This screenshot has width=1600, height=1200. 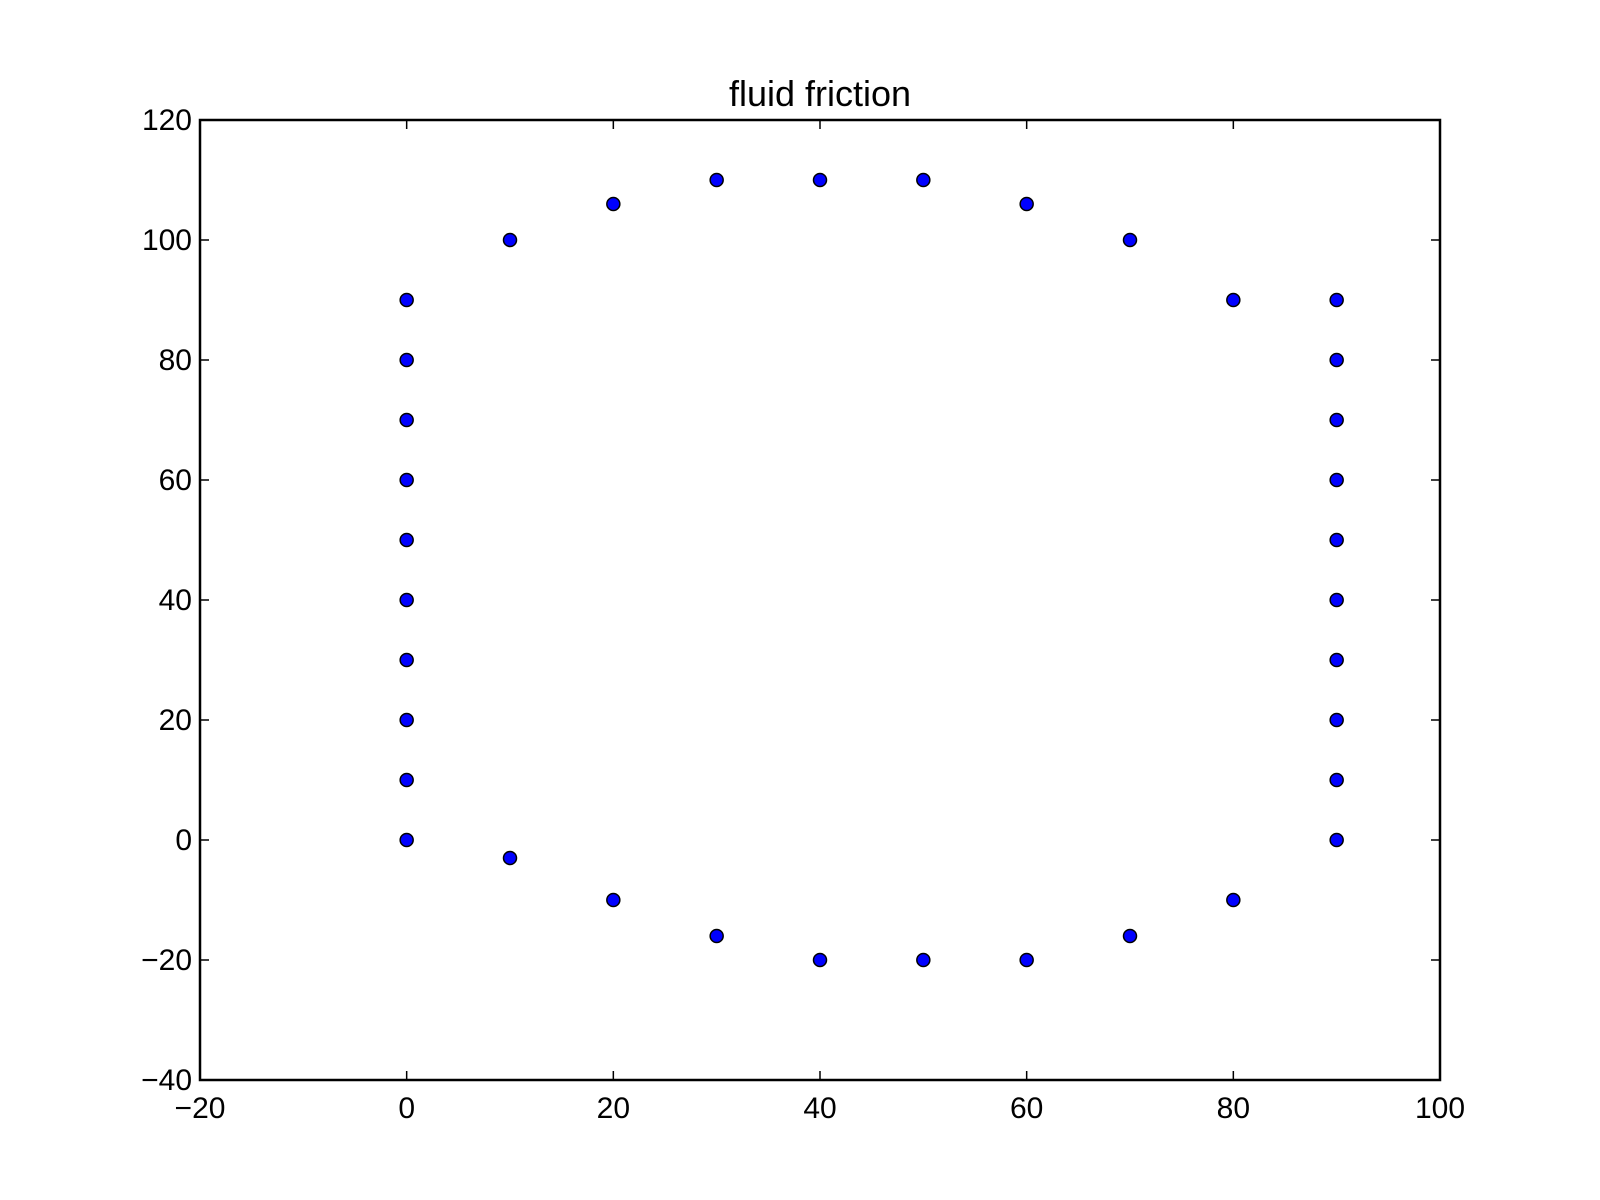 What do you see at coordinates (819, 1108) in the screenshot?
I see `x-tick-label: 40` at bounding box center [819, 1108].